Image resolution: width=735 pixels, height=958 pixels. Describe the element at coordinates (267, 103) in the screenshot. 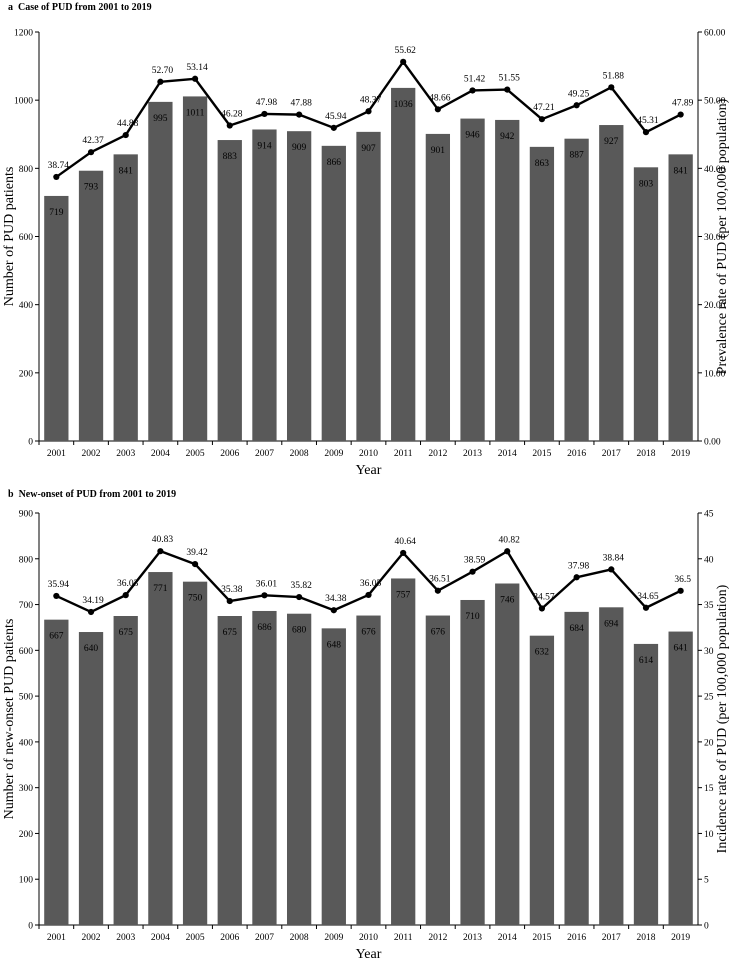

I see `a-rate-label: 47.98` at that location.